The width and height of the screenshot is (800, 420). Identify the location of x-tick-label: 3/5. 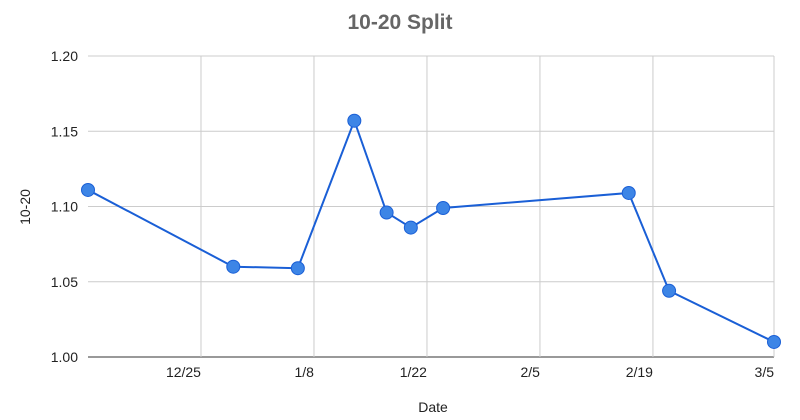
(765, 372).